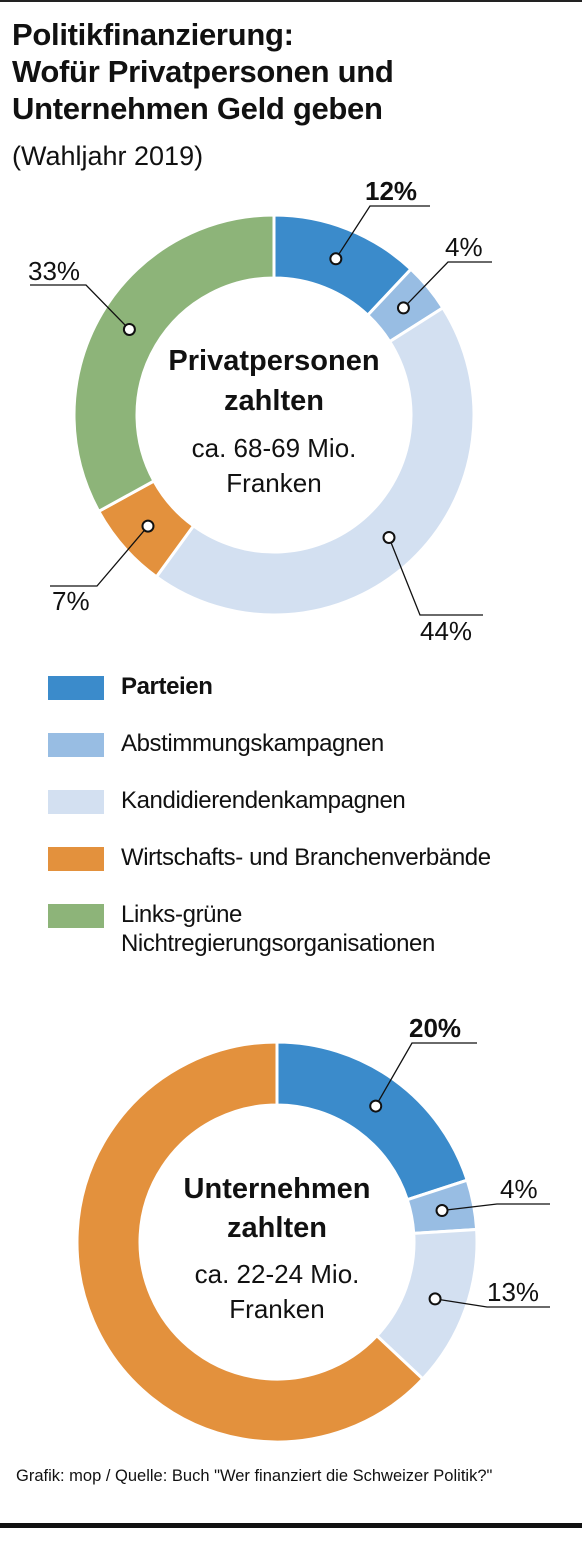 The height and width of the screenshot is (1542, 582). I want to click on top-rule, so click(291, 1).